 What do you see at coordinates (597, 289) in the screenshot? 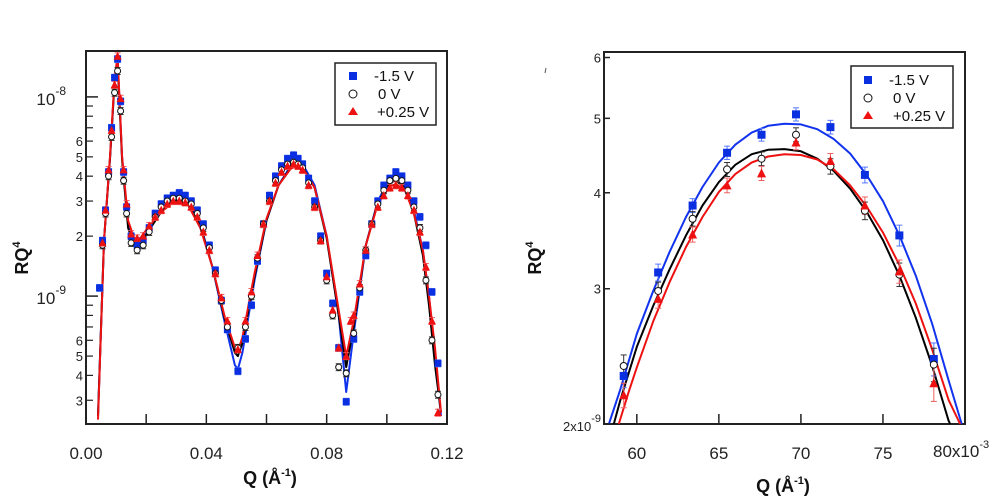
I see `right-y-tick-label: 3` at bounding box center [597, 289].